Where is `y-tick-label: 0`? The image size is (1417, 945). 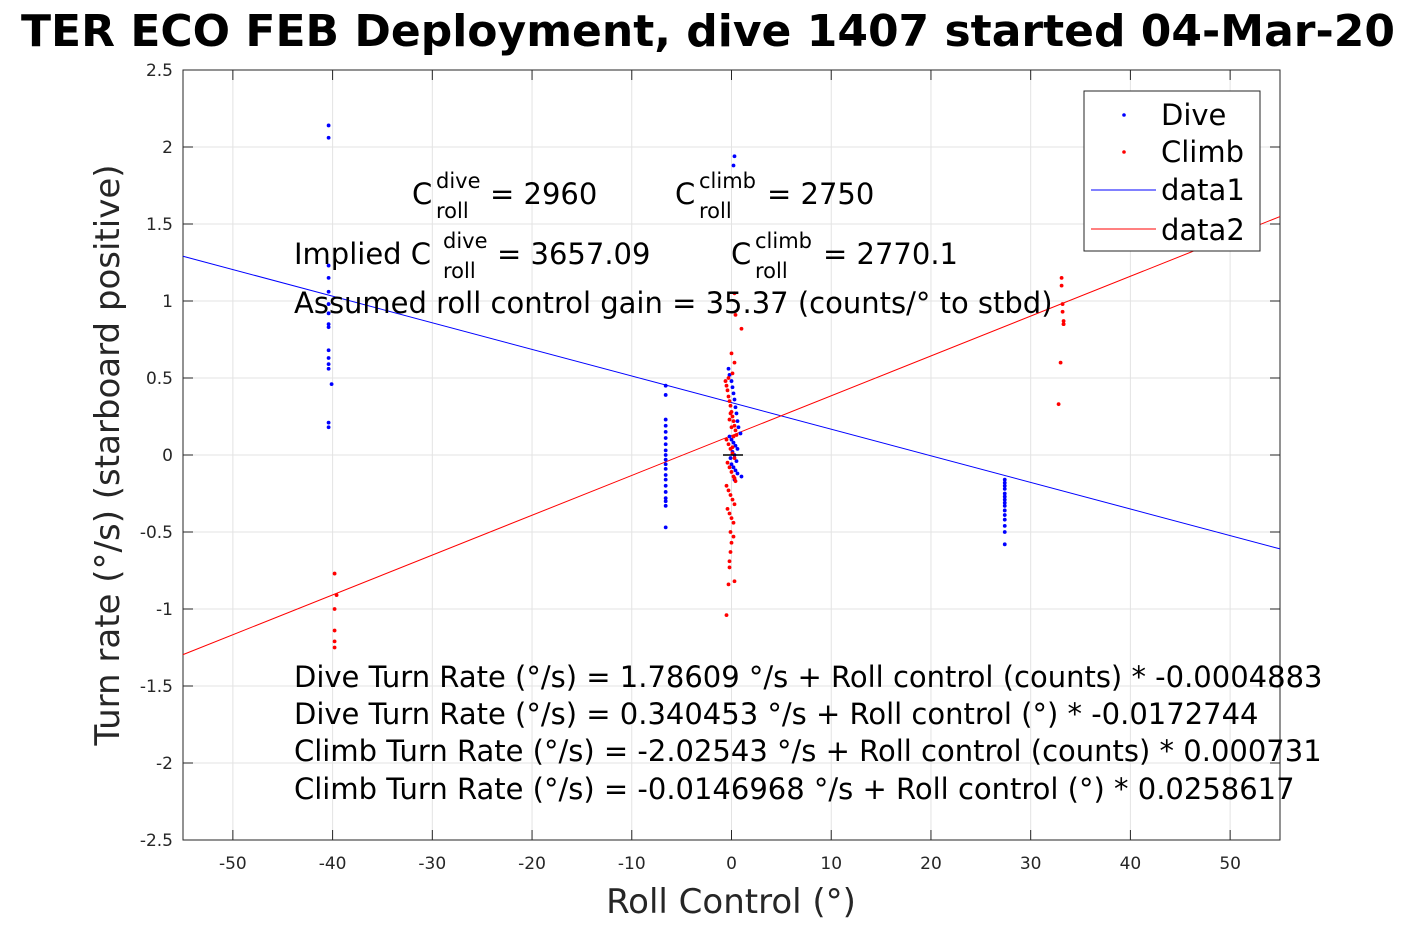
y-tick-label: 0 is located at coordinates (167, 456).